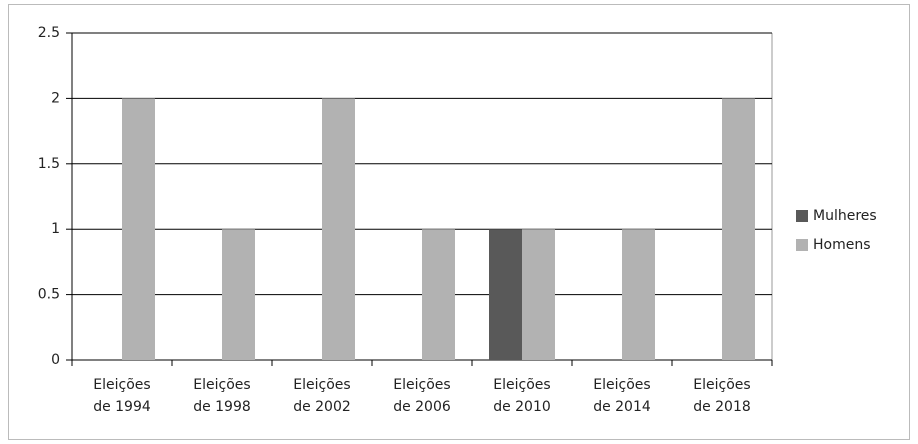  What do you see at coordinates (622, 407) in the screenshot?
I see `x-tick-label-line: de 2014` at bounding box center [622, 407].